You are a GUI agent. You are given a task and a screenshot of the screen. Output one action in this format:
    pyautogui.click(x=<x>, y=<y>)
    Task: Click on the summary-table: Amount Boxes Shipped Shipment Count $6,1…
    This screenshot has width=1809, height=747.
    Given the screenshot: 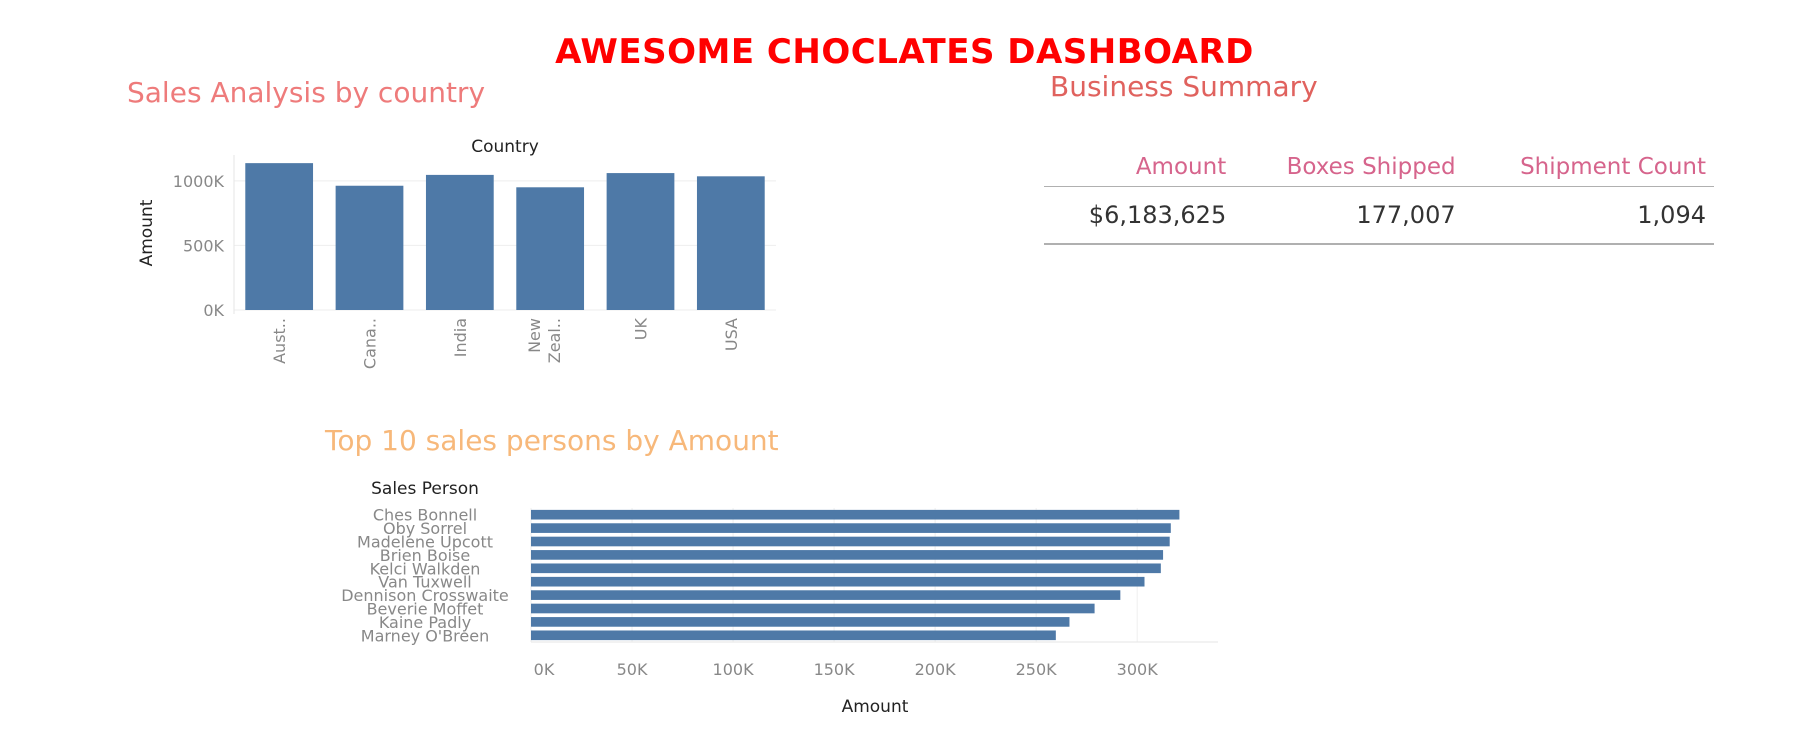 What is the action you would take?
    pyautogui.click(x=1379, y=197)
    